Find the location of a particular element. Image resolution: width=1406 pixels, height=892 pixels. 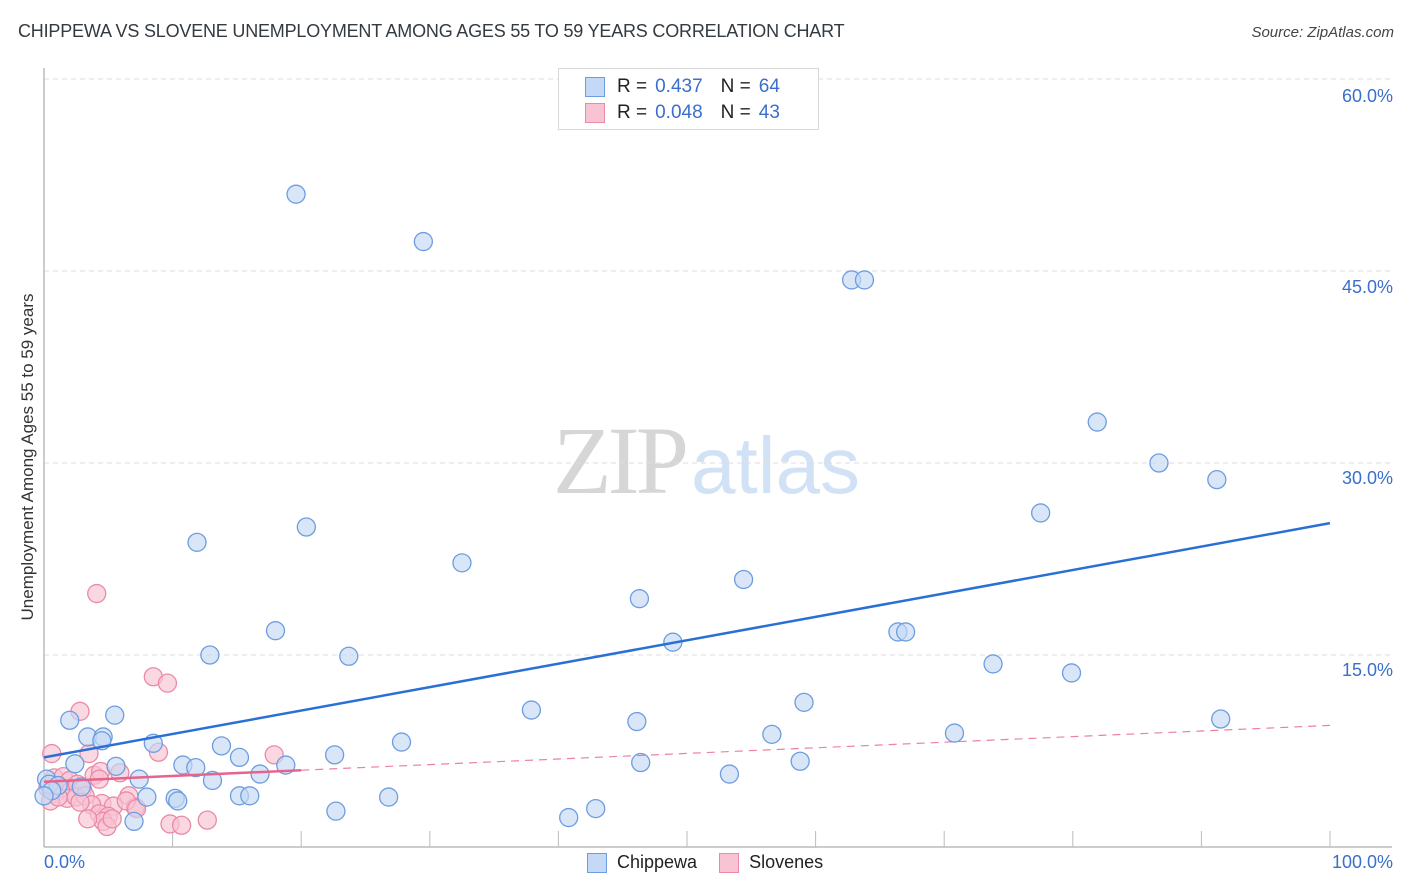

y-tick-15: 15.0% is located at coordinates (1367, 670).